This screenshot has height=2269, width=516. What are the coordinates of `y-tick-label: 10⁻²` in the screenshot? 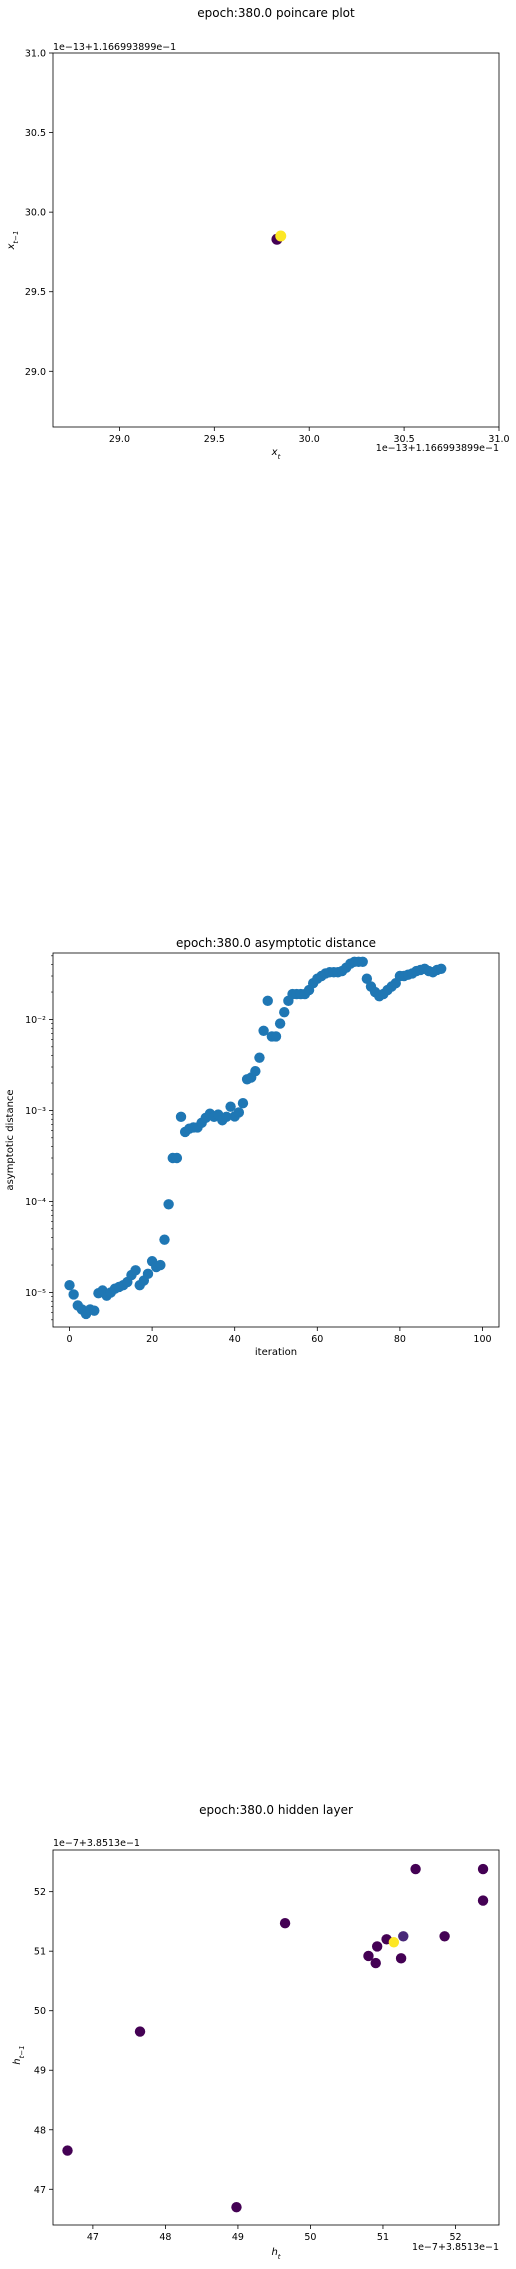 It's located at (35, 1020).